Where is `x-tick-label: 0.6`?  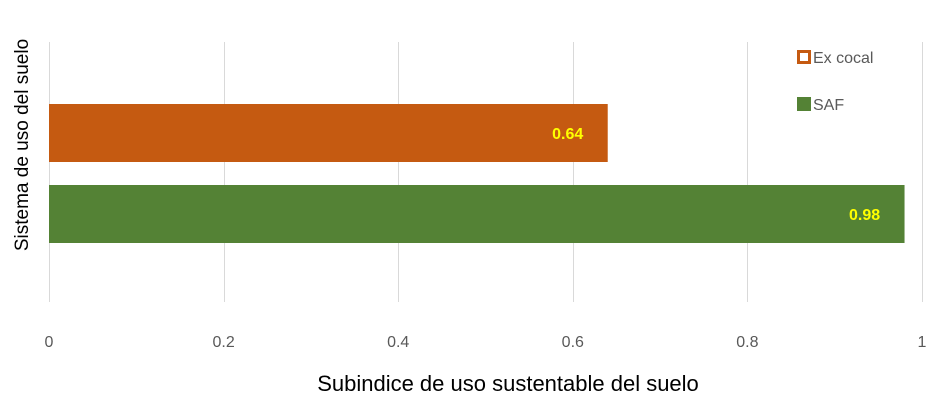 x-tick-label: 0.6 is located at coordinates (573, 342).